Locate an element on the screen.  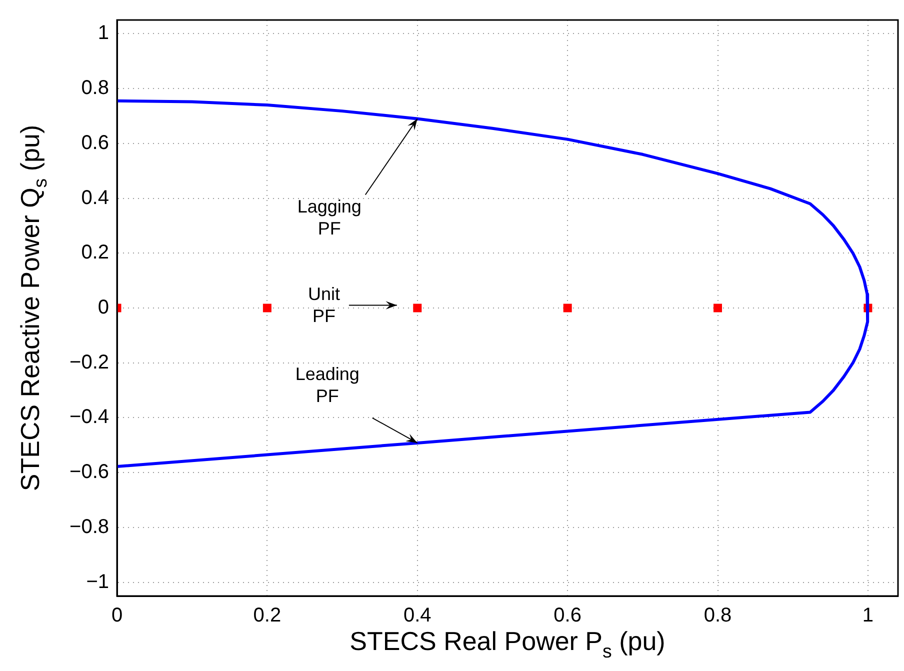
annotation: Lagging PF is located at coordinates (329, 217).